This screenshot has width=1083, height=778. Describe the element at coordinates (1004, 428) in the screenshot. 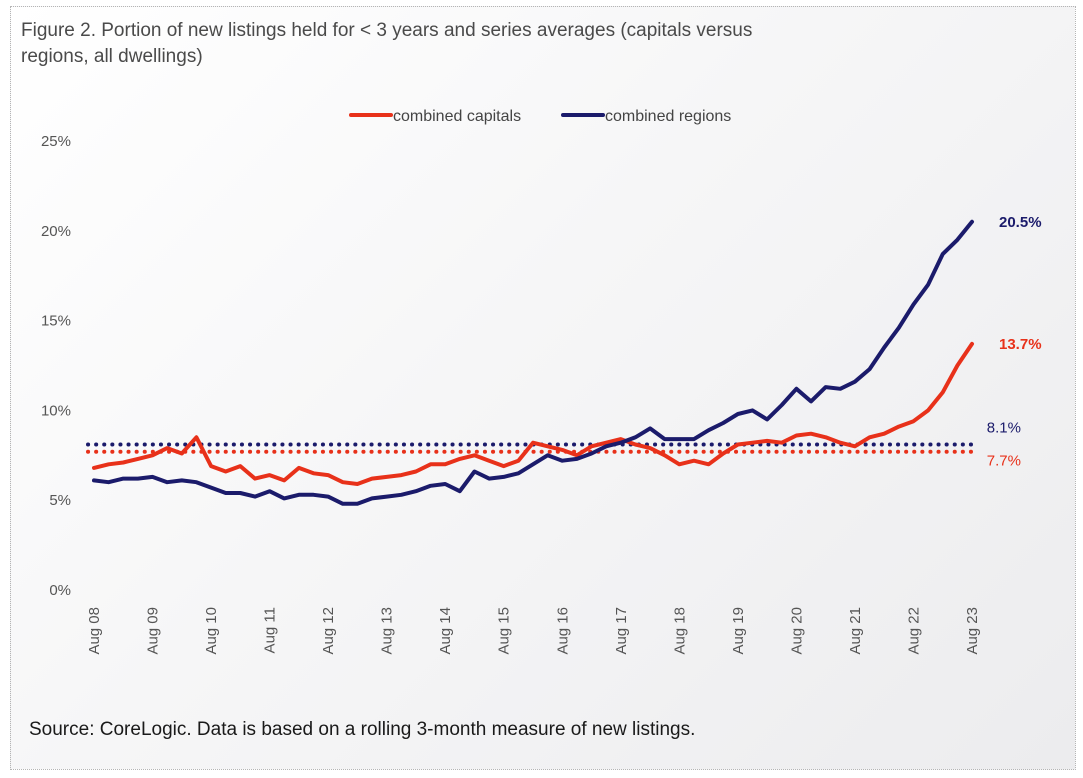

I see `average-label-combined-regions: 8.1%` at that location.